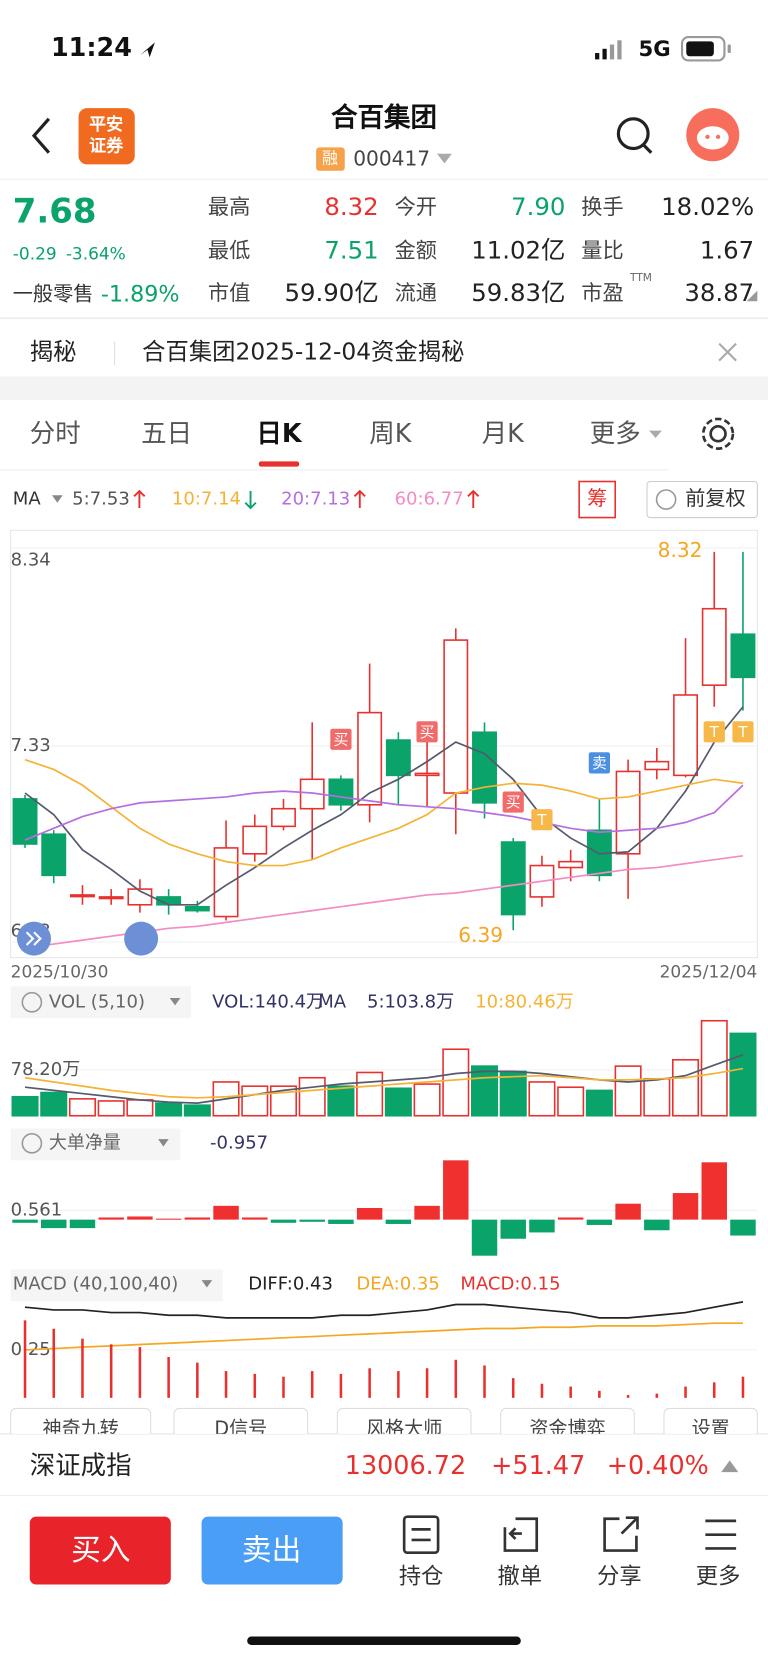 This screenshot has height=1663, width=768. Describe the element at coordinates (60, 972) in the screenshot. I see `x-tick-label: 2025/10/30` at that location.